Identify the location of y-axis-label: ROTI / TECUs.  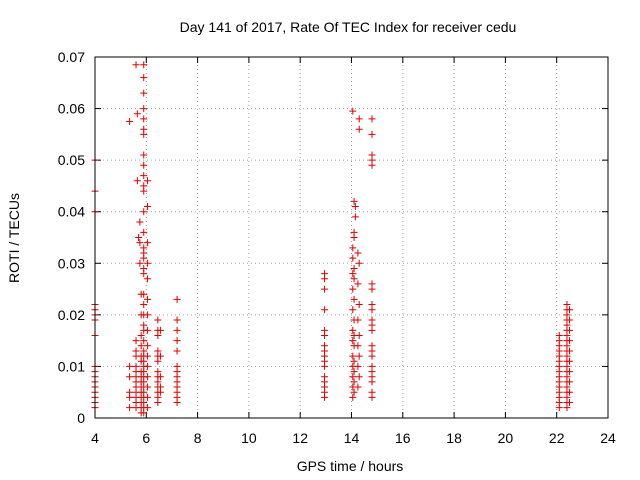
(14, 238).